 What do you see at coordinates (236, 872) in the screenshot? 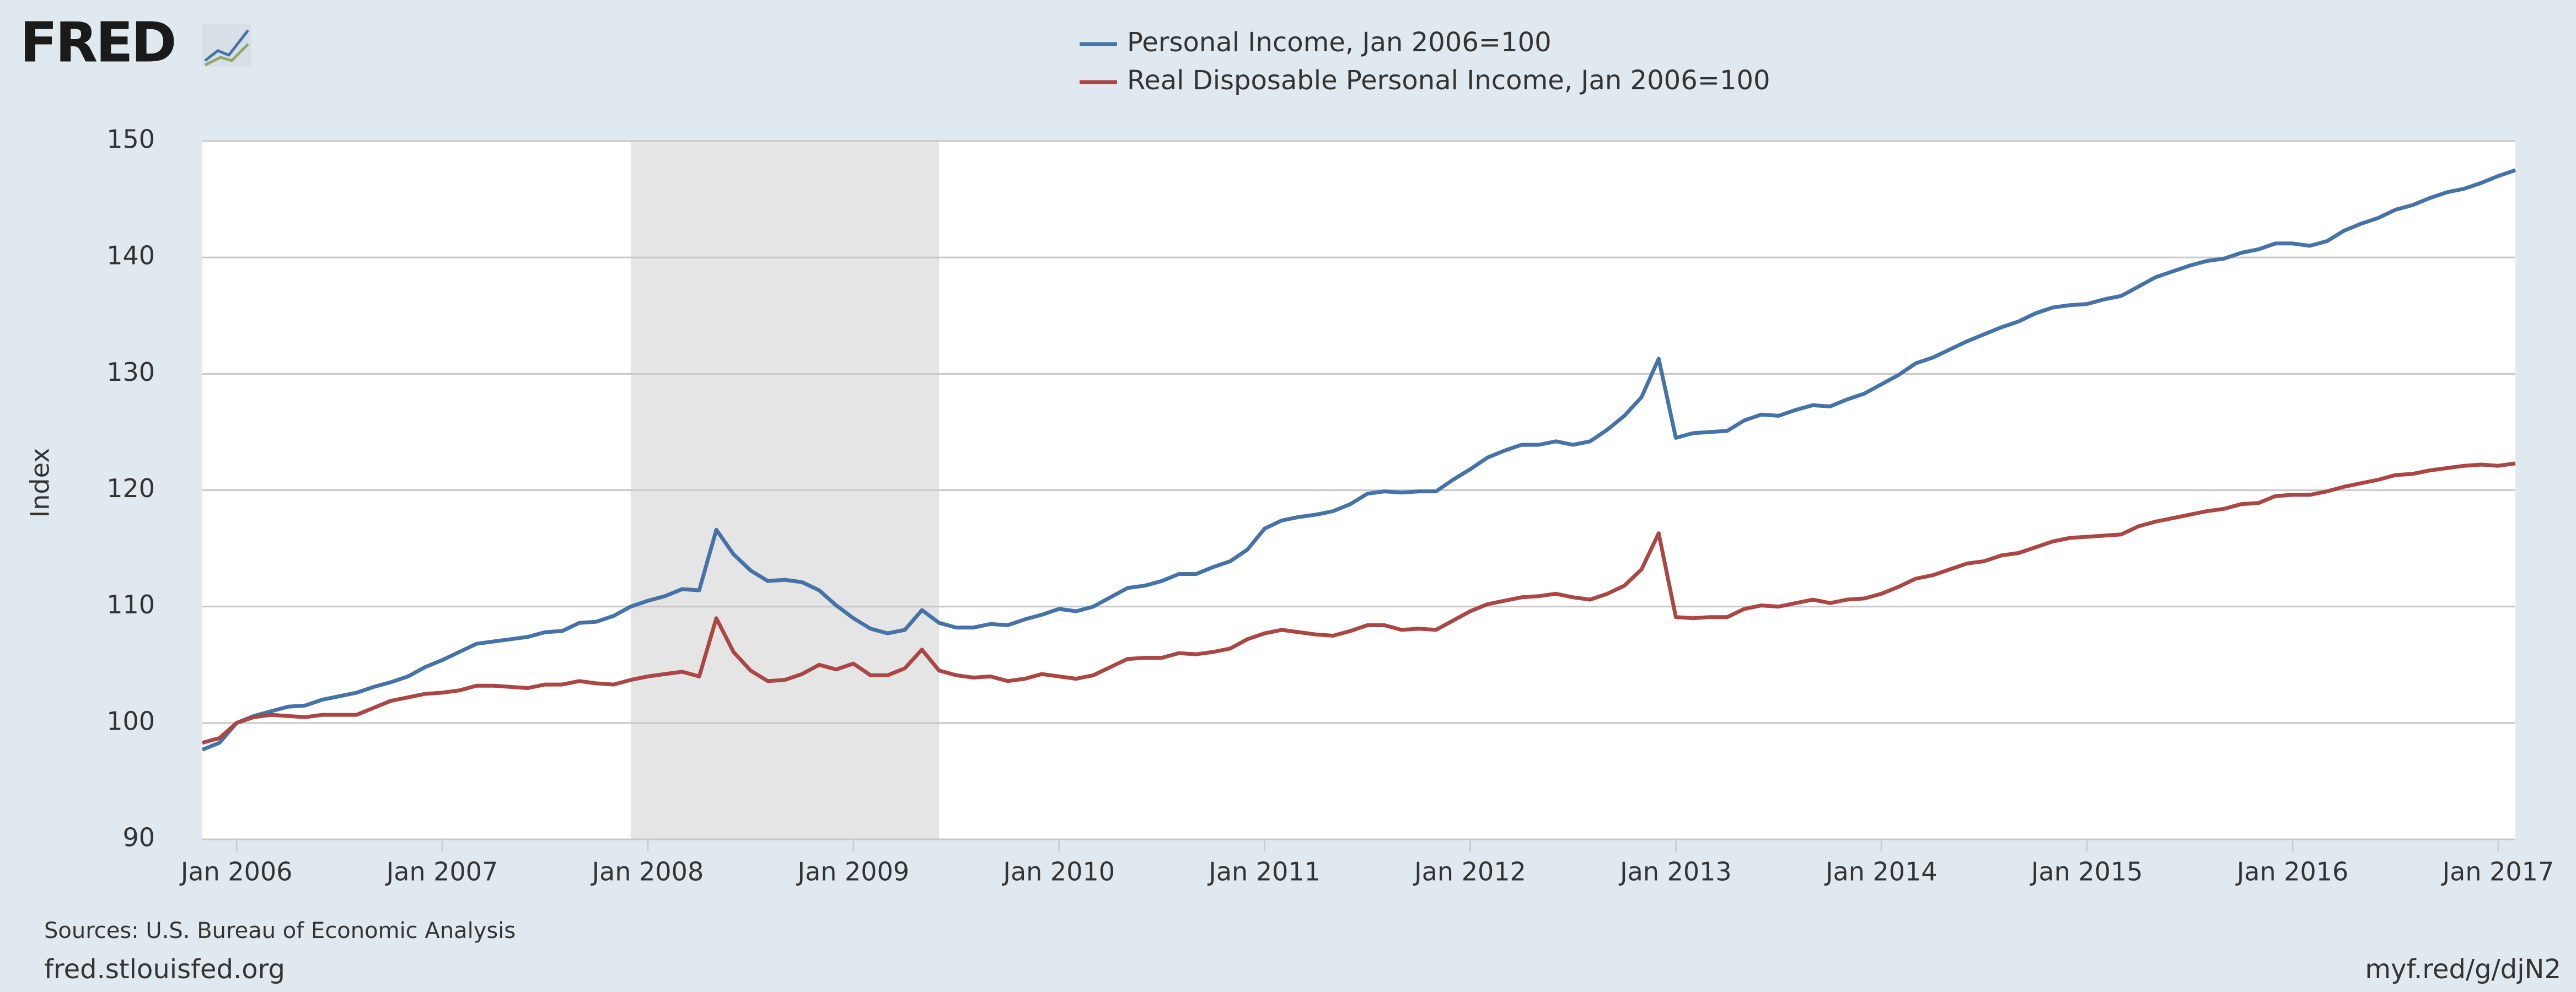
I see `x-tick-label: Jan 2006` at bounding box center [236, 872].